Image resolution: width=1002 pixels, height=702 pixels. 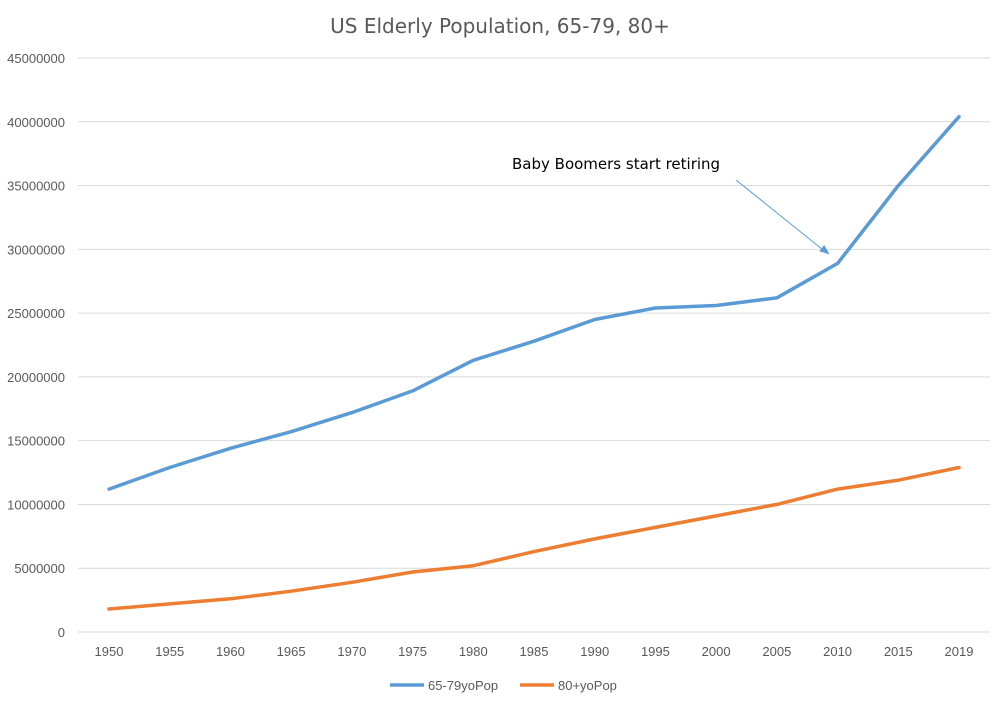 I want to click on legend-label-0: 65-79yoPop, so click(x=463, y=685).